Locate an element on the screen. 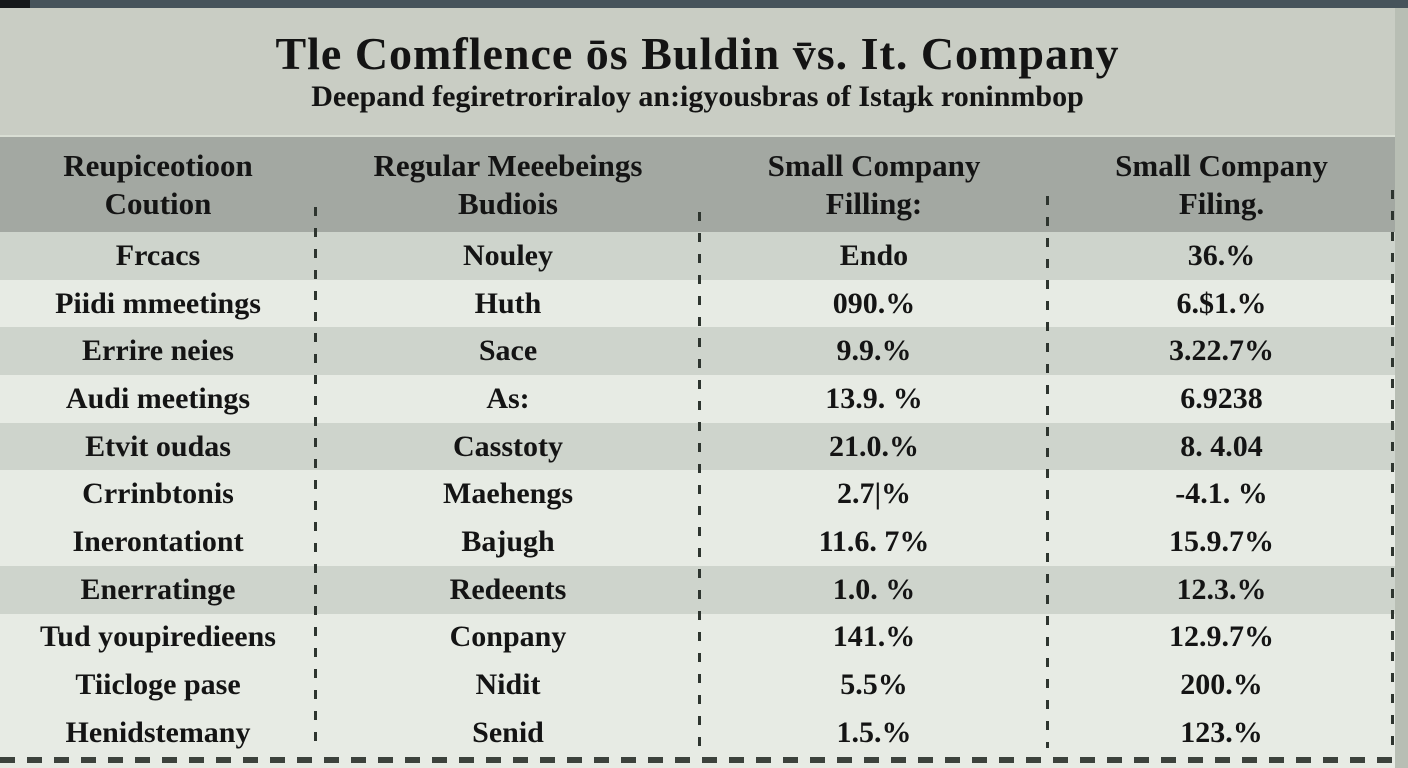 The height and width of the screenshot is (768, 1408). table-cell: 12.3.% is located at coordinates (1221, 589).